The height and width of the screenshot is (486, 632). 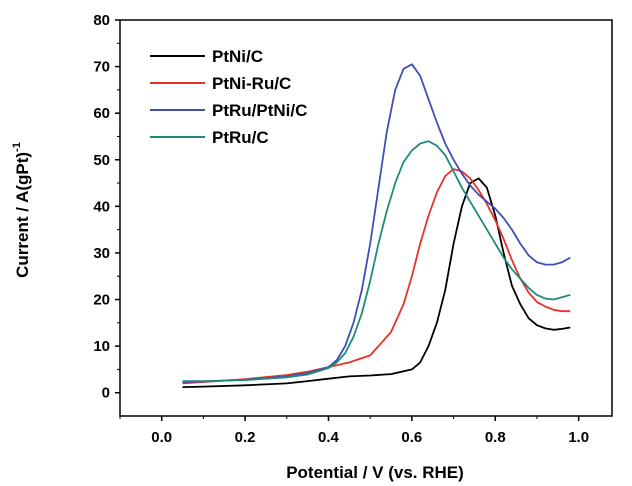 What do you see at coordinates (228, 97) in the screenshot?
I see `legend: PtNi/C PtNi-Ru/C PtRu/PtNi/C PtRu/C` at bounding box center [228, 97].